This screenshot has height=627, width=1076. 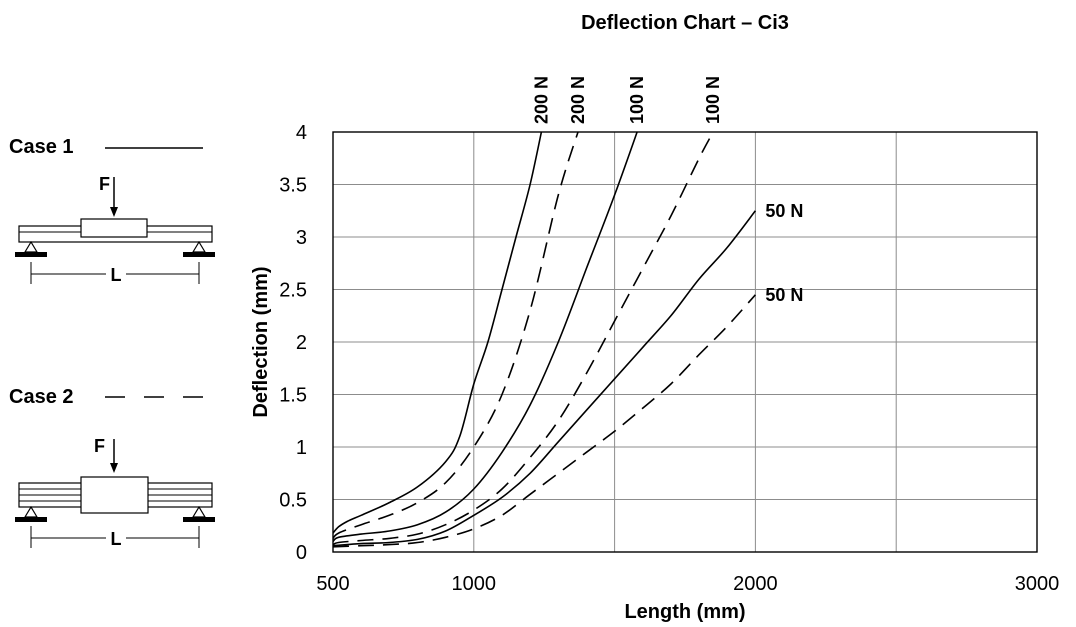 What do you see at coordinates (301, 448) in the screenshot?
I see `y-tick-label: 1` at bounding box center [301, 448].